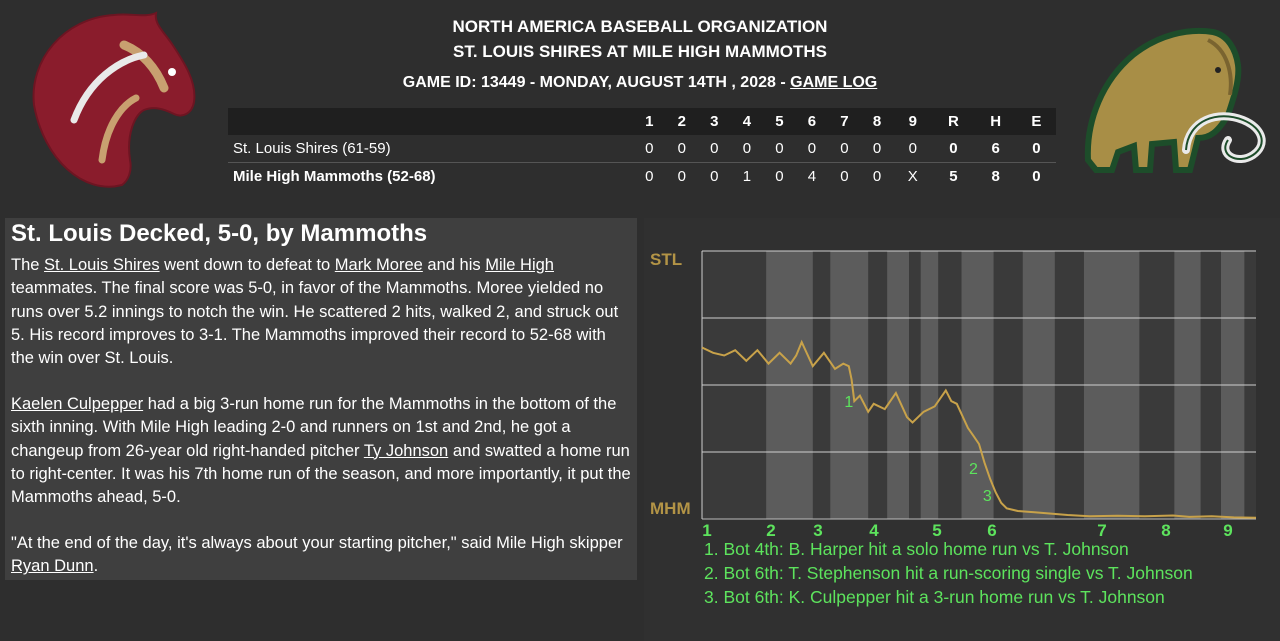 This screenshot has height=641, width=1280. What do you see at coordinates (747, 121) in the screenshot?
I see `inning-header: 4` at bounding box center [747, 121].